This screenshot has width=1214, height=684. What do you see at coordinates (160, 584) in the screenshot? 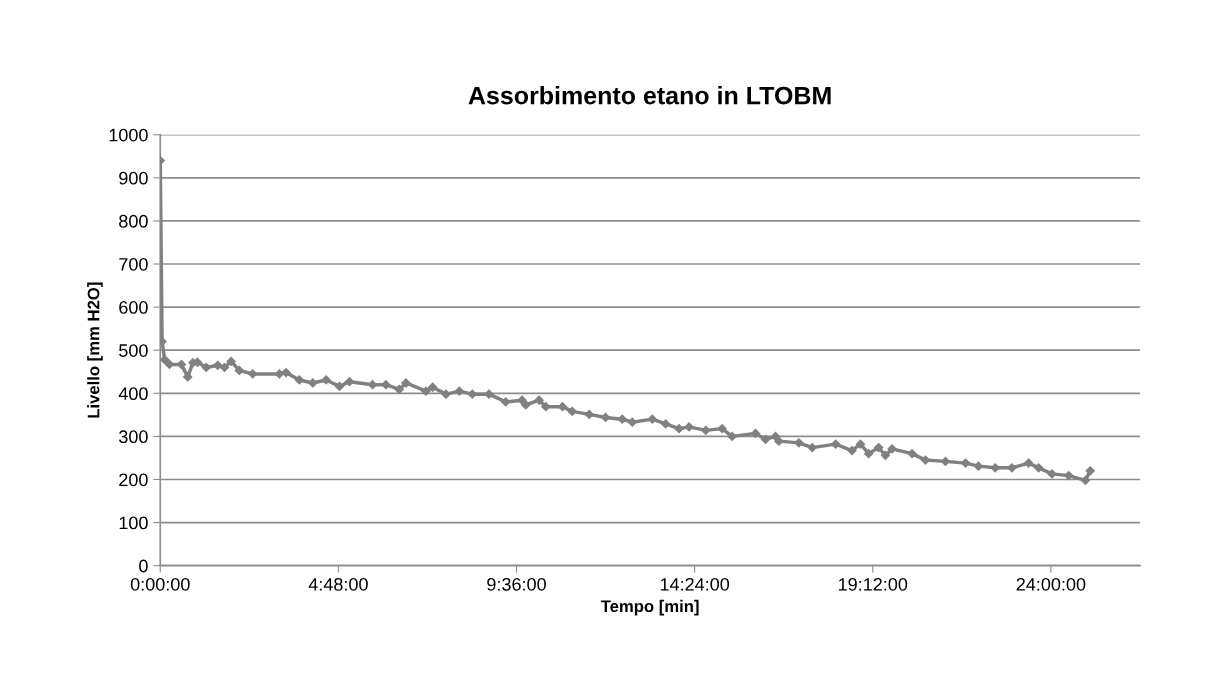
I see `x-tick-label: 0:00:00` at bounding box center [160, 584].